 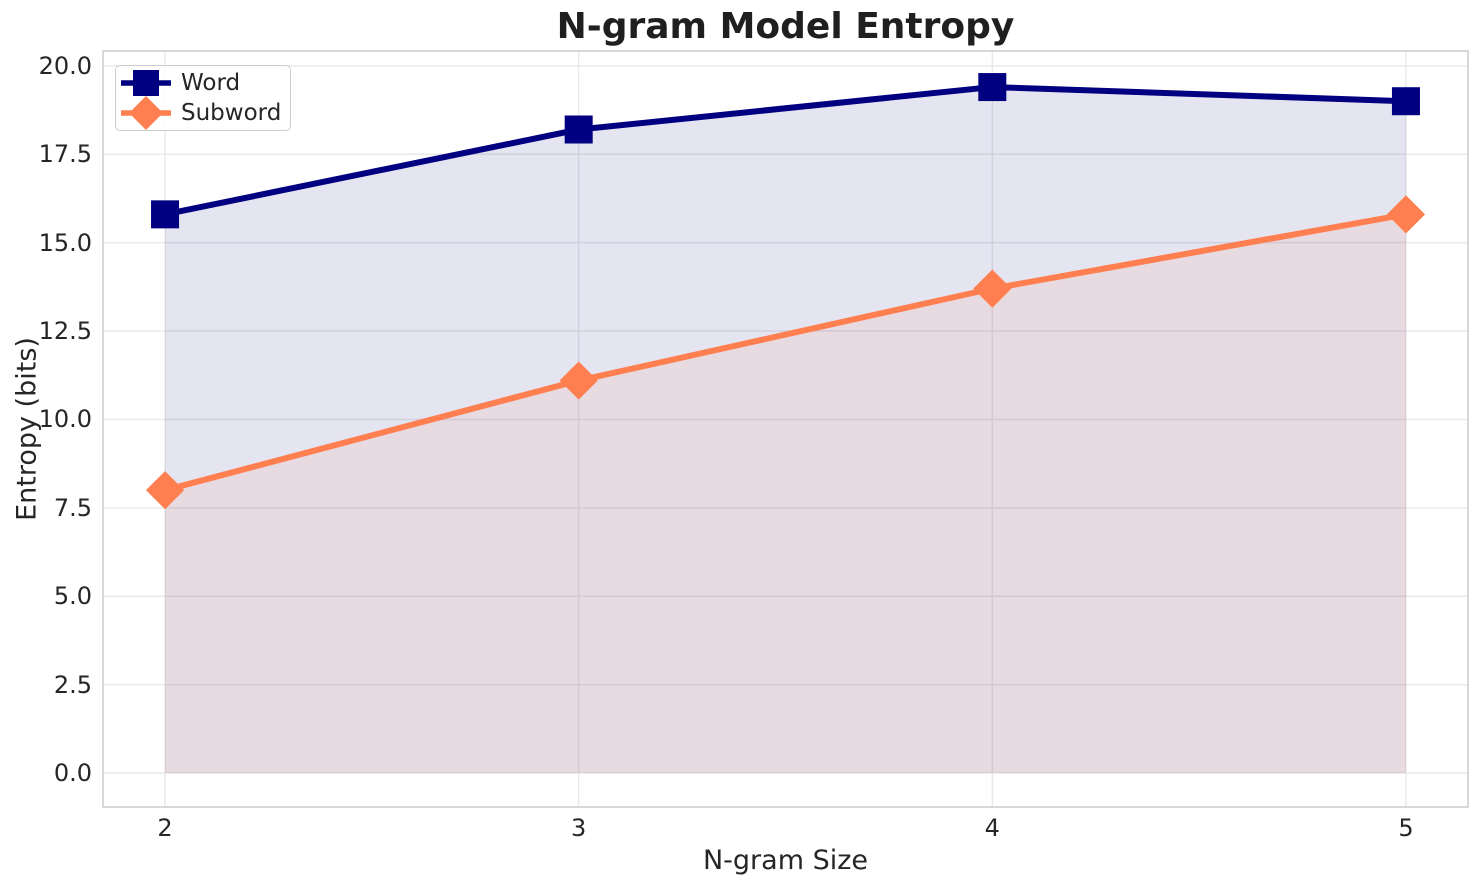 What do you see at coordinates (65, 419) in the screenshot?
I see `y-tick-label: 10.0` at bounding box center [65, 419].